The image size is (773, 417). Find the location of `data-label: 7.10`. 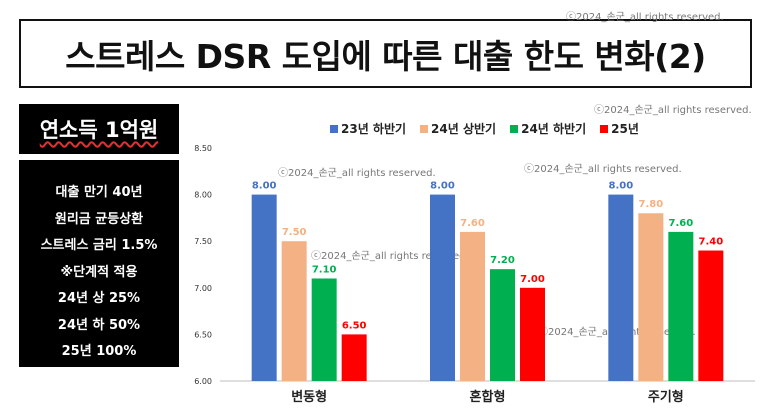

data-label: 7.10 is located at coordinates (324, 269).